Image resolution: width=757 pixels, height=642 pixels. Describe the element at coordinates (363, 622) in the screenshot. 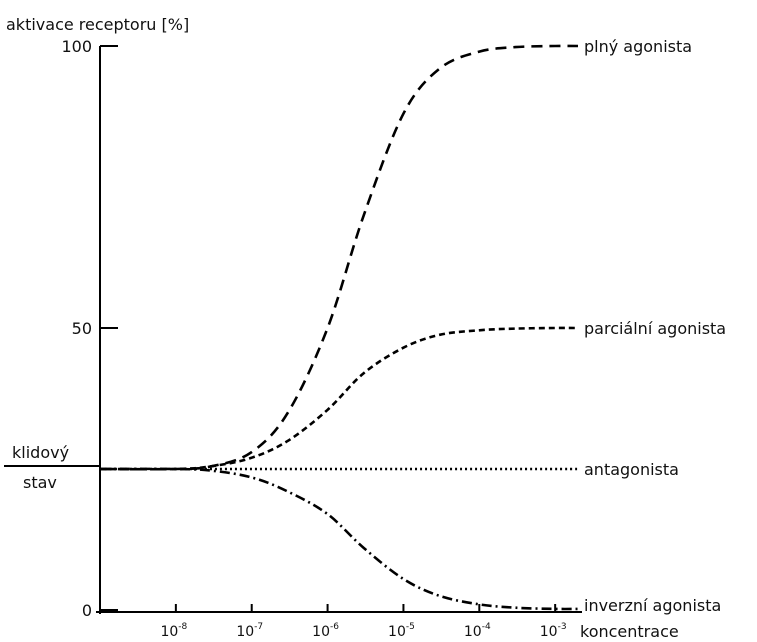

I see `x-ticks: 10⁻⁸ 10⁻⁷ 10⁻⁶ 10⁻⁵ 10⁻⁴ 10⁻³` at that location.